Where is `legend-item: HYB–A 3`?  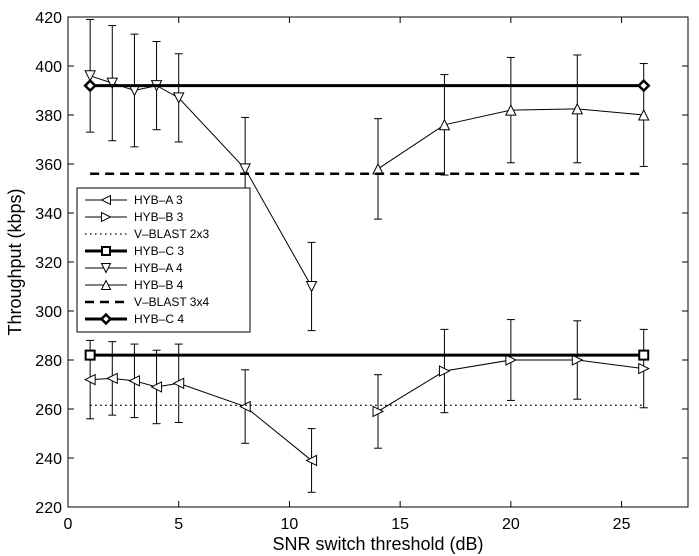
legend-item: HYB–A 3 is located at coordinates (134, 200).